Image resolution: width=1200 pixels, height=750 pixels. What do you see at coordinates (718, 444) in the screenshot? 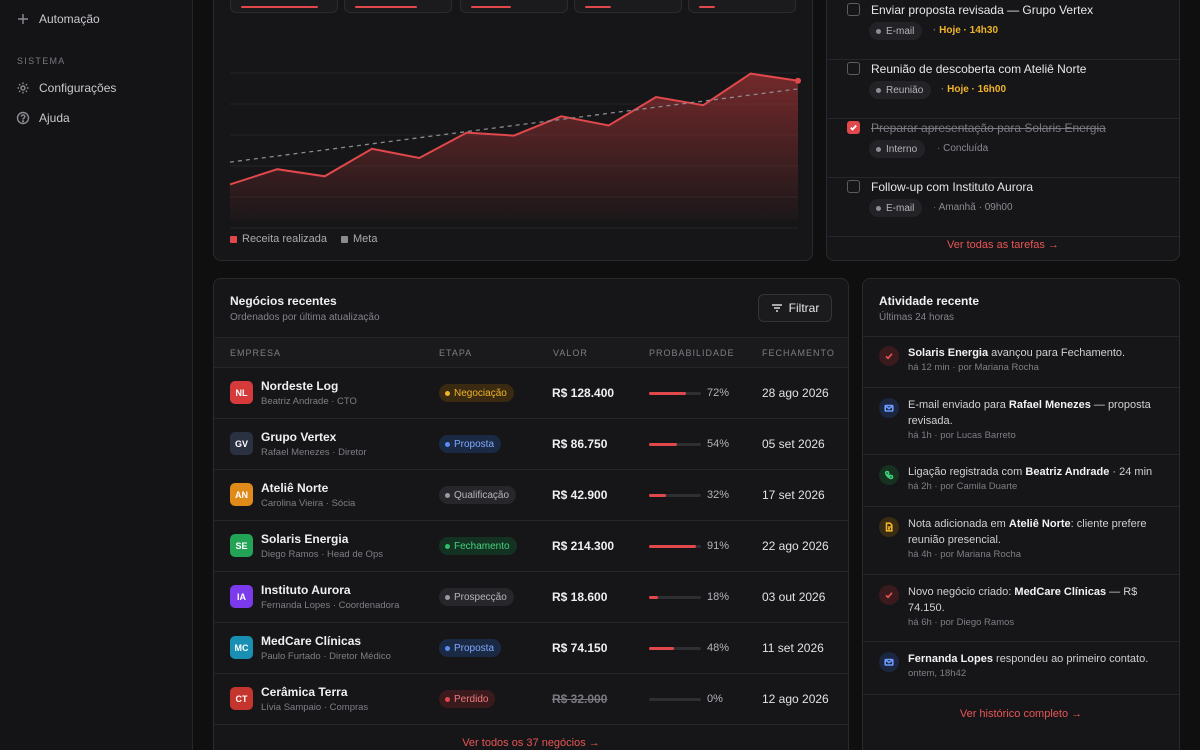
I see `probability-value: 54%` at bounding box center [718, 444].